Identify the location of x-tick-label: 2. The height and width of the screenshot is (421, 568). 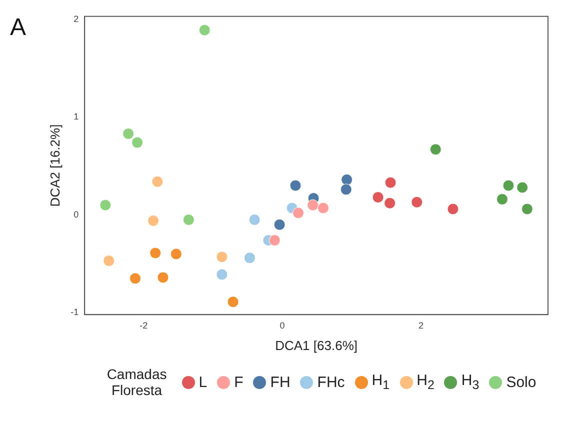
(421, 325).